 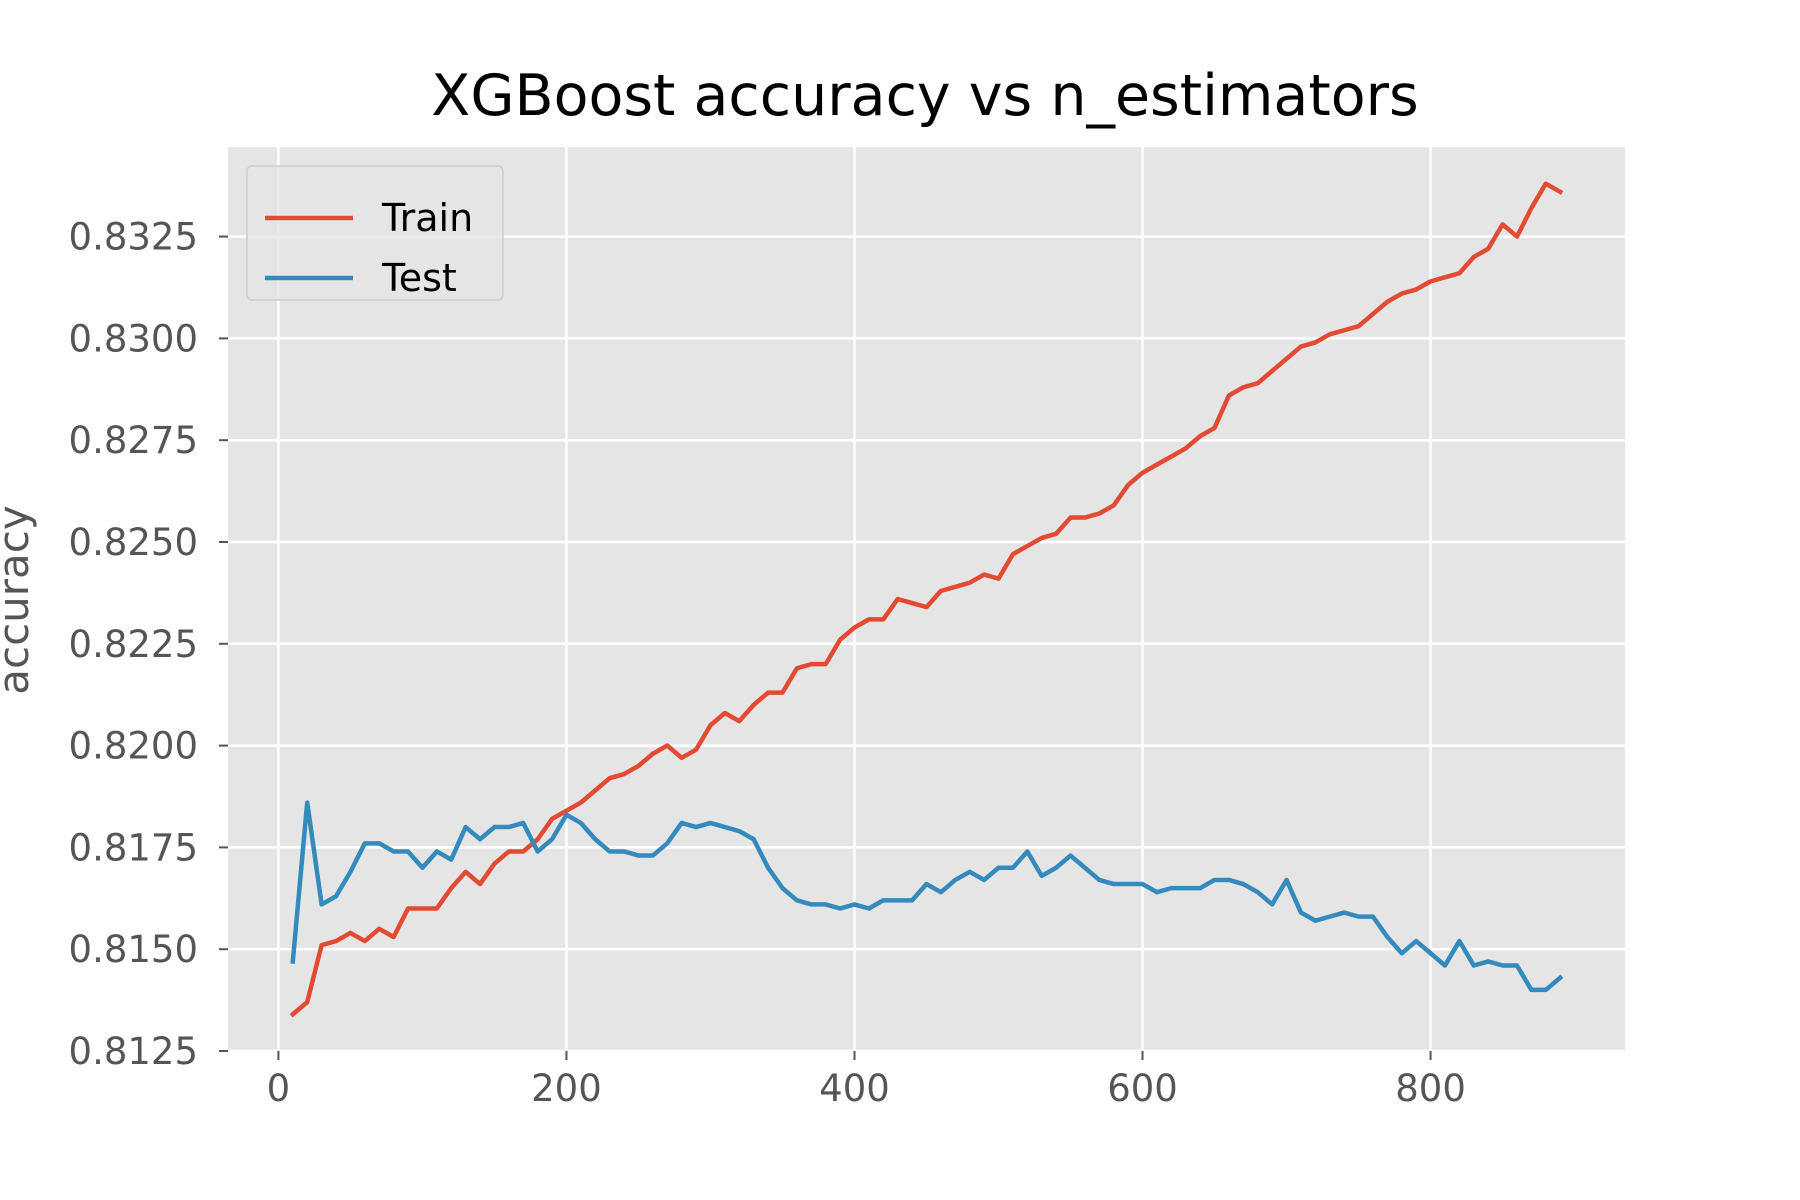 I want to click on y-tick-label: 0.8300, so click(x=133, y=338).